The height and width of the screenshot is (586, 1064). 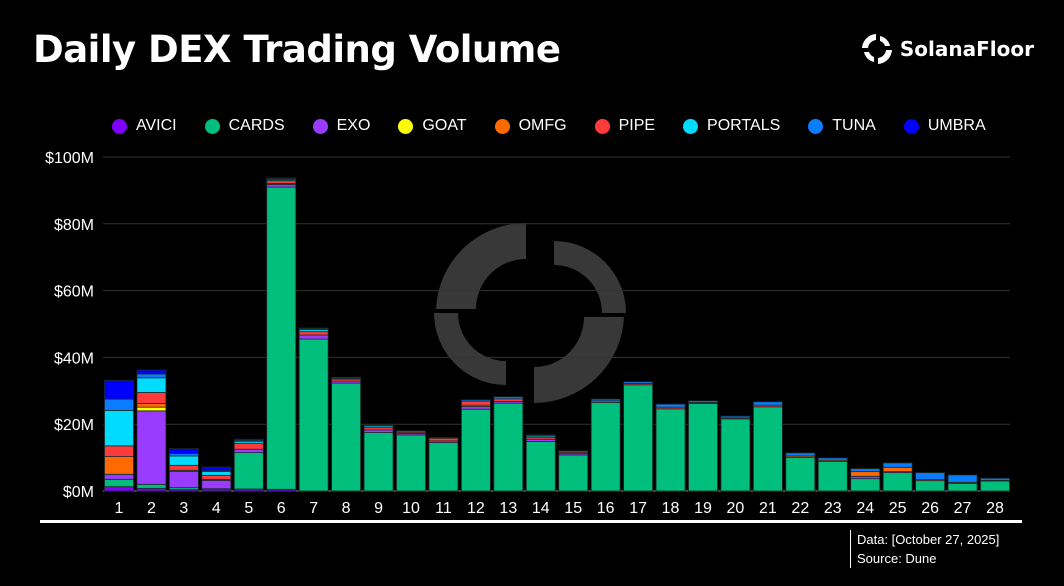 I want to click on bar-segment-avici, so click(x=151, y=489).